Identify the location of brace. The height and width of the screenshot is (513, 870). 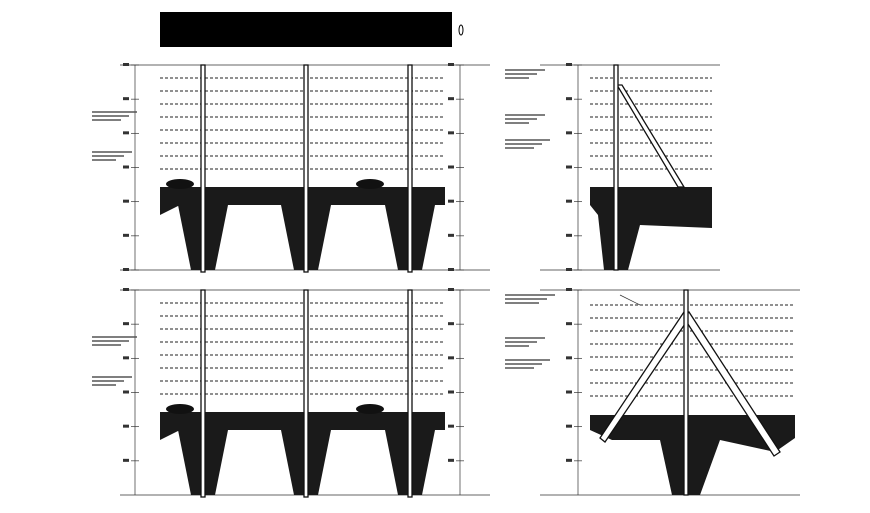
(650, 136).